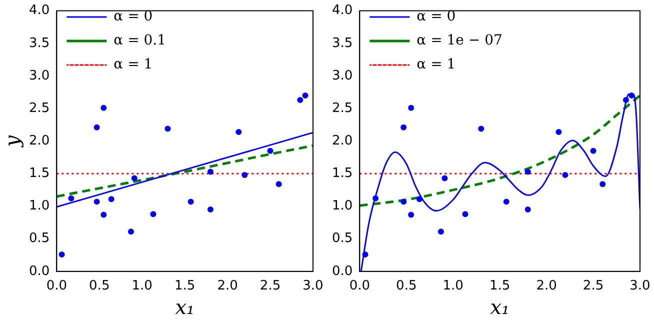 This screenshot has width=654, height=321. I want to click on legend-label: α = 0.1, so click(140, 40).